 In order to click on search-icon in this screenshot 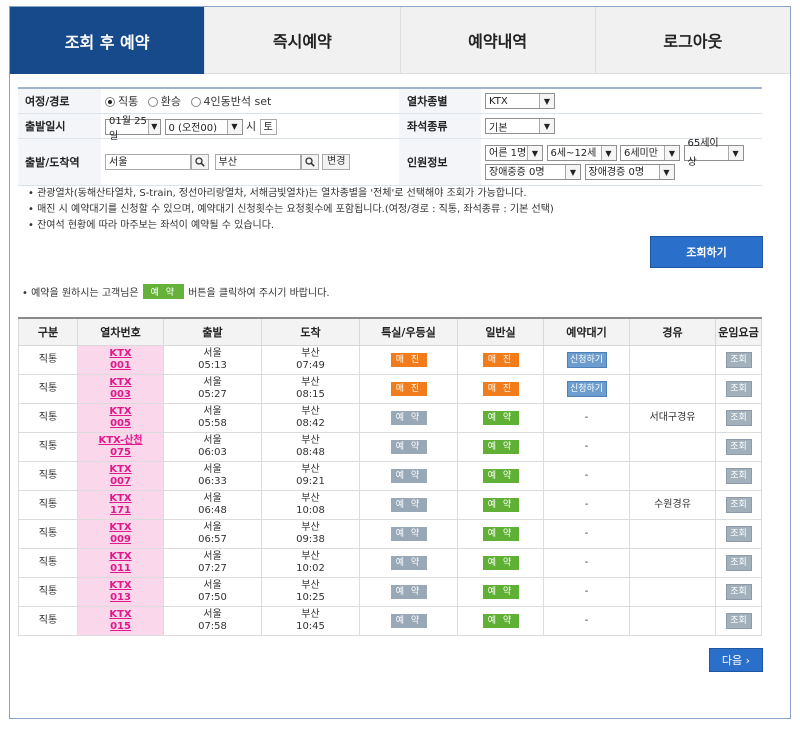, I will do `click(200, 162)`.